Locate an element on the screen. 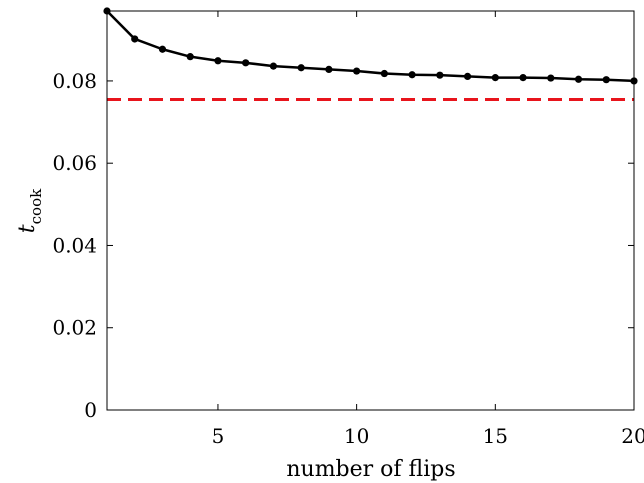 The height and width of the screenshot is (483, 644). y-axis-title-subscript: cook is located at coordinates (36, 206).